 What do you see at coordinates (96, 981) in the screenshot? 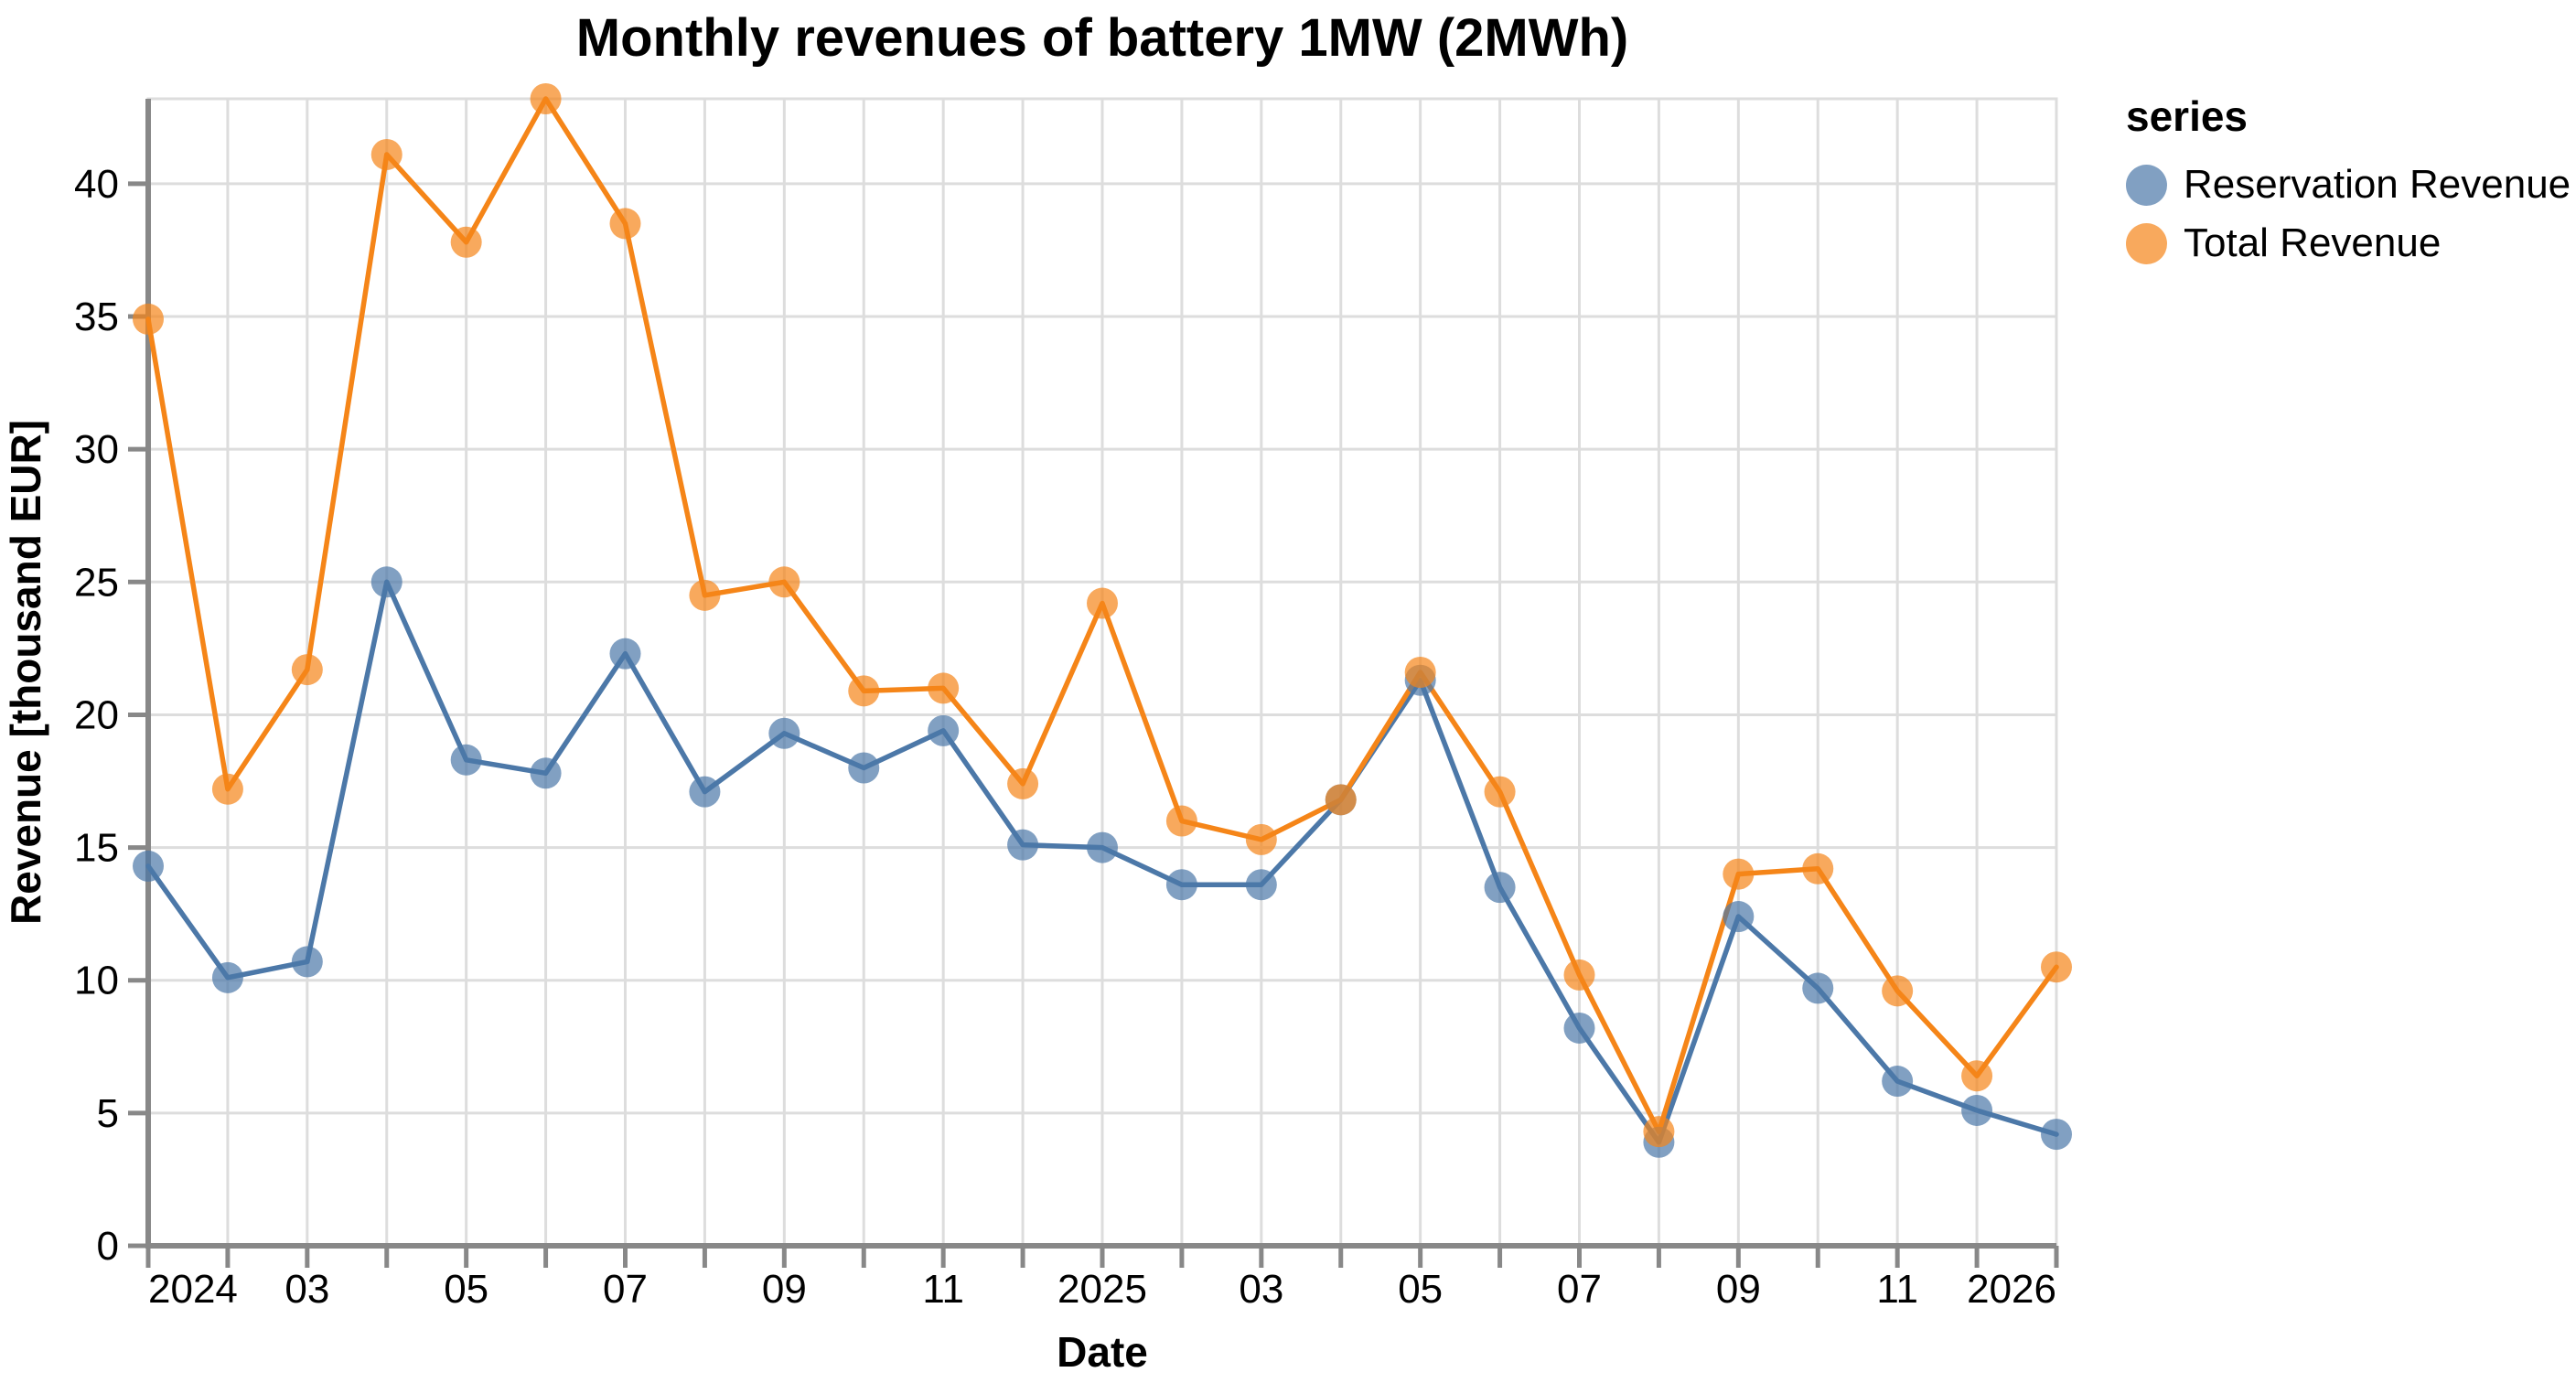
I see `svg-text: 10` at bounding box center [96, 981].